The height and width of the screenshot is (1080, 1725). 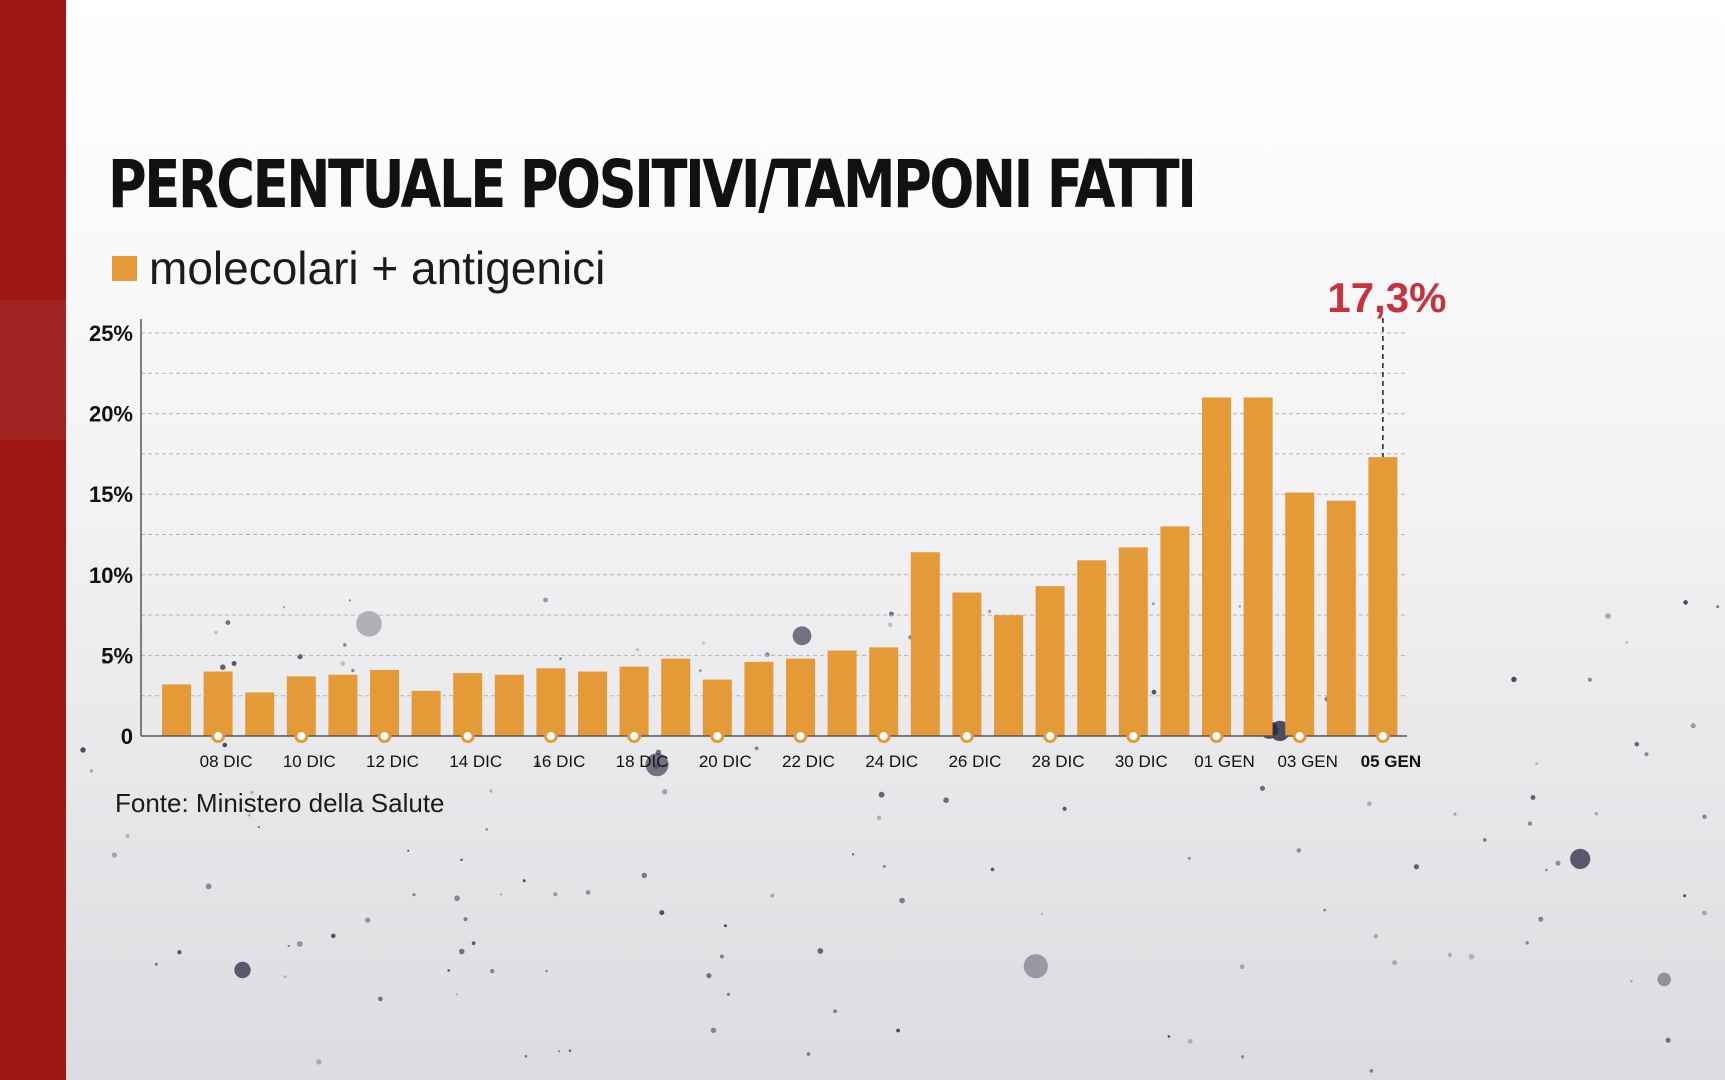 What do you see at coordinates (33, 370) in the screenshot?
I see `side-band-stripe` at bounding box center [33, 370].